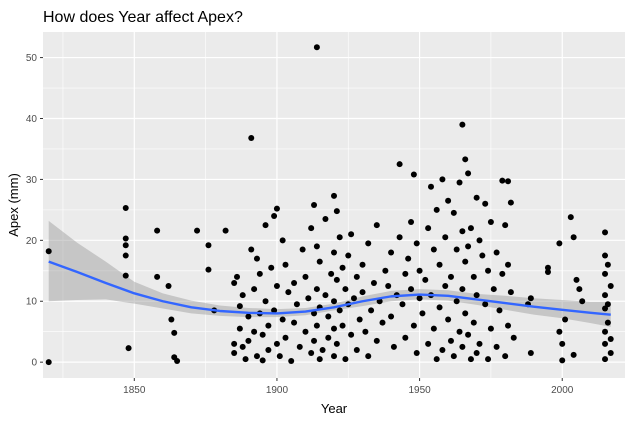 This screenshot has width=635, height=424. Describe the element at coordinates (32, 302) in the screenshot. I see `y-tick-label: 10` at that location.